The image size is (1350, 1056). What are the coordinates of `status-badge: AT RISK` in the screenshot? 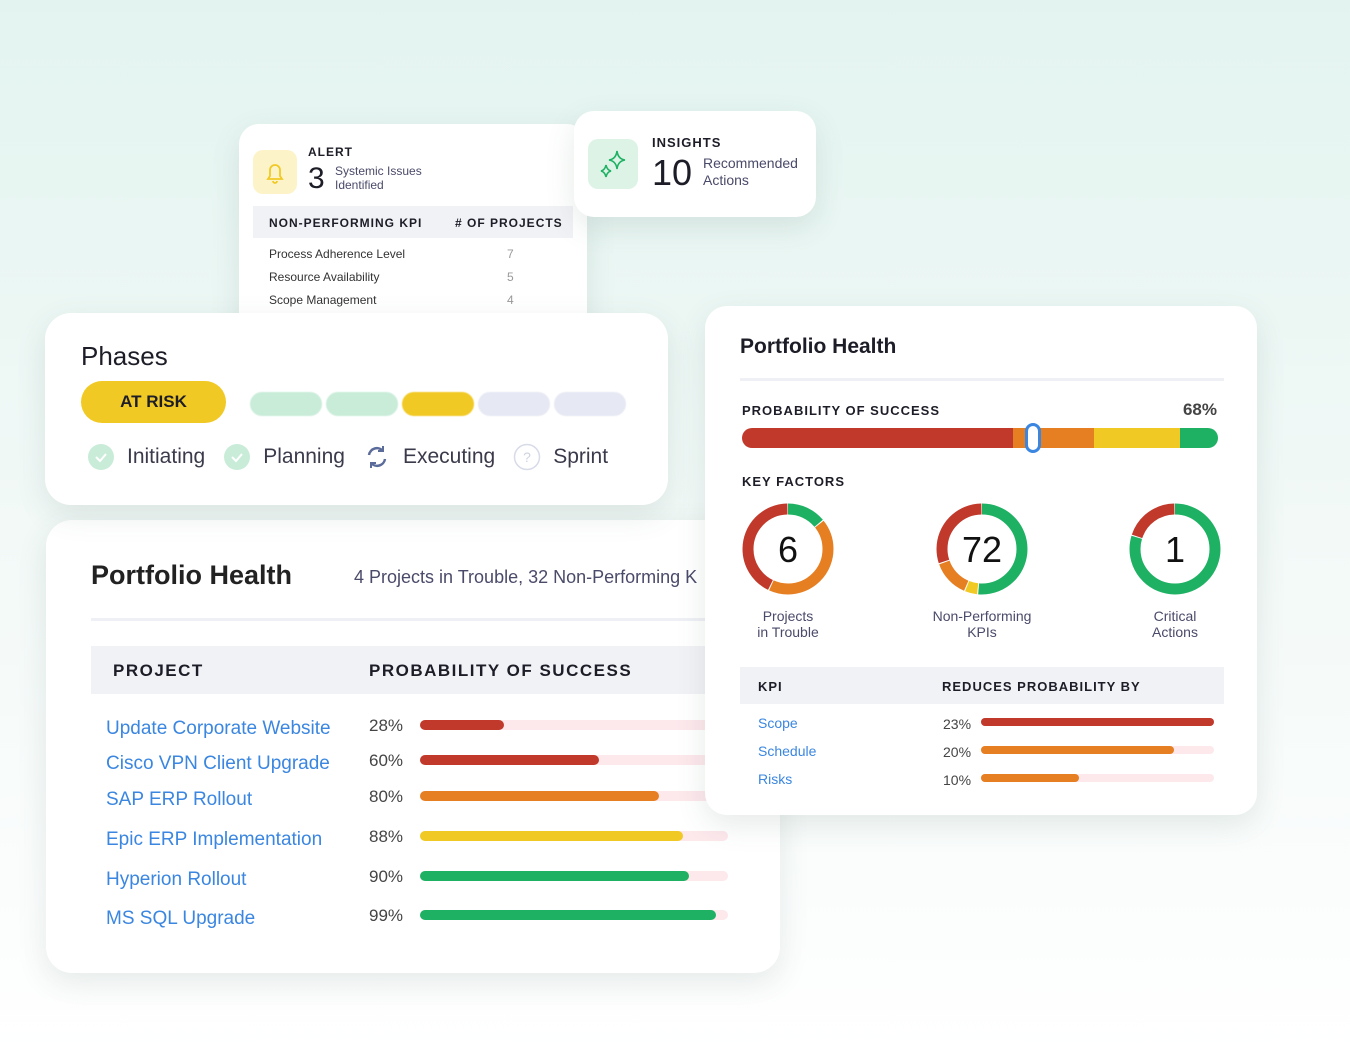 It's located at (153, 402).